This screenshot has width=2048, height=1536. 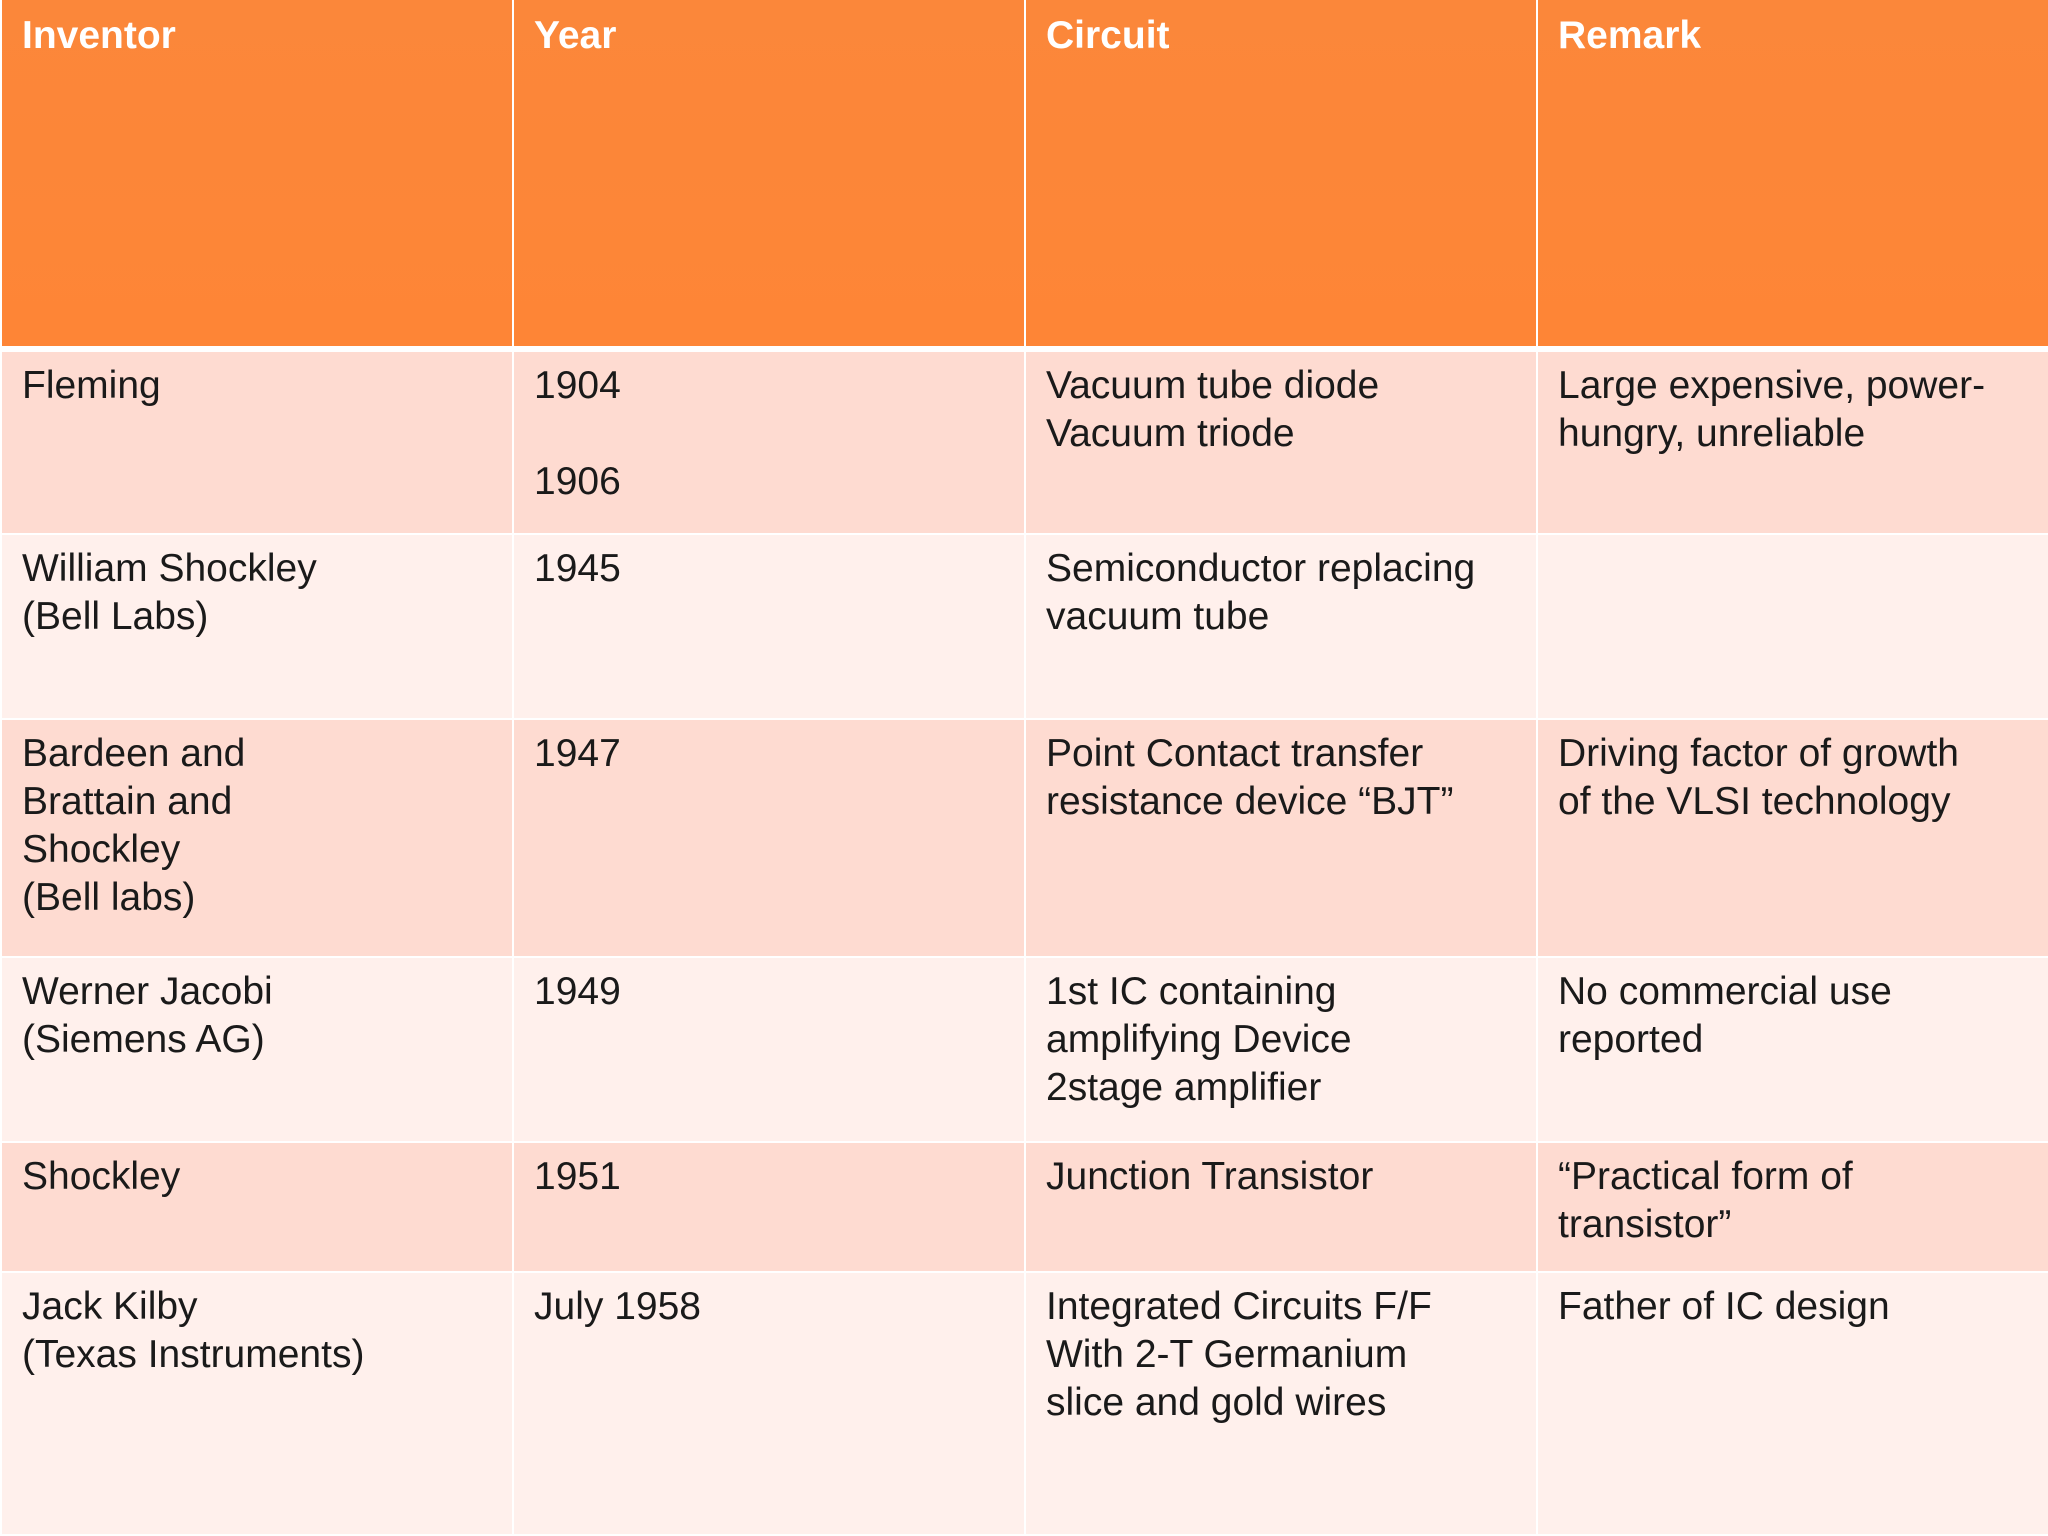 I want to click on cell-circuit: Junction Transistor, so click(x=1281, y=1207).